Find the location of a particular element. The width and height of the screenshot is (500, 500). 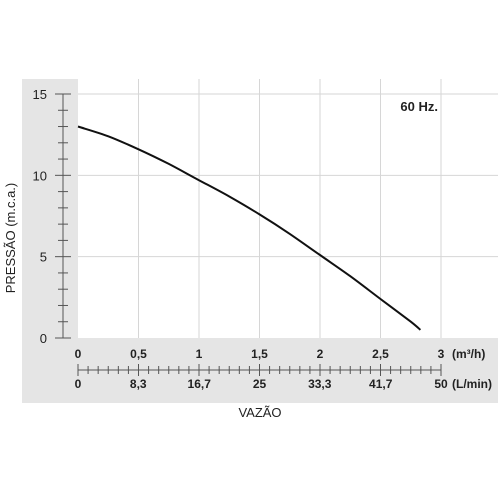

y-axis: 0 5 10 15 is located at coordinates (52, 216).